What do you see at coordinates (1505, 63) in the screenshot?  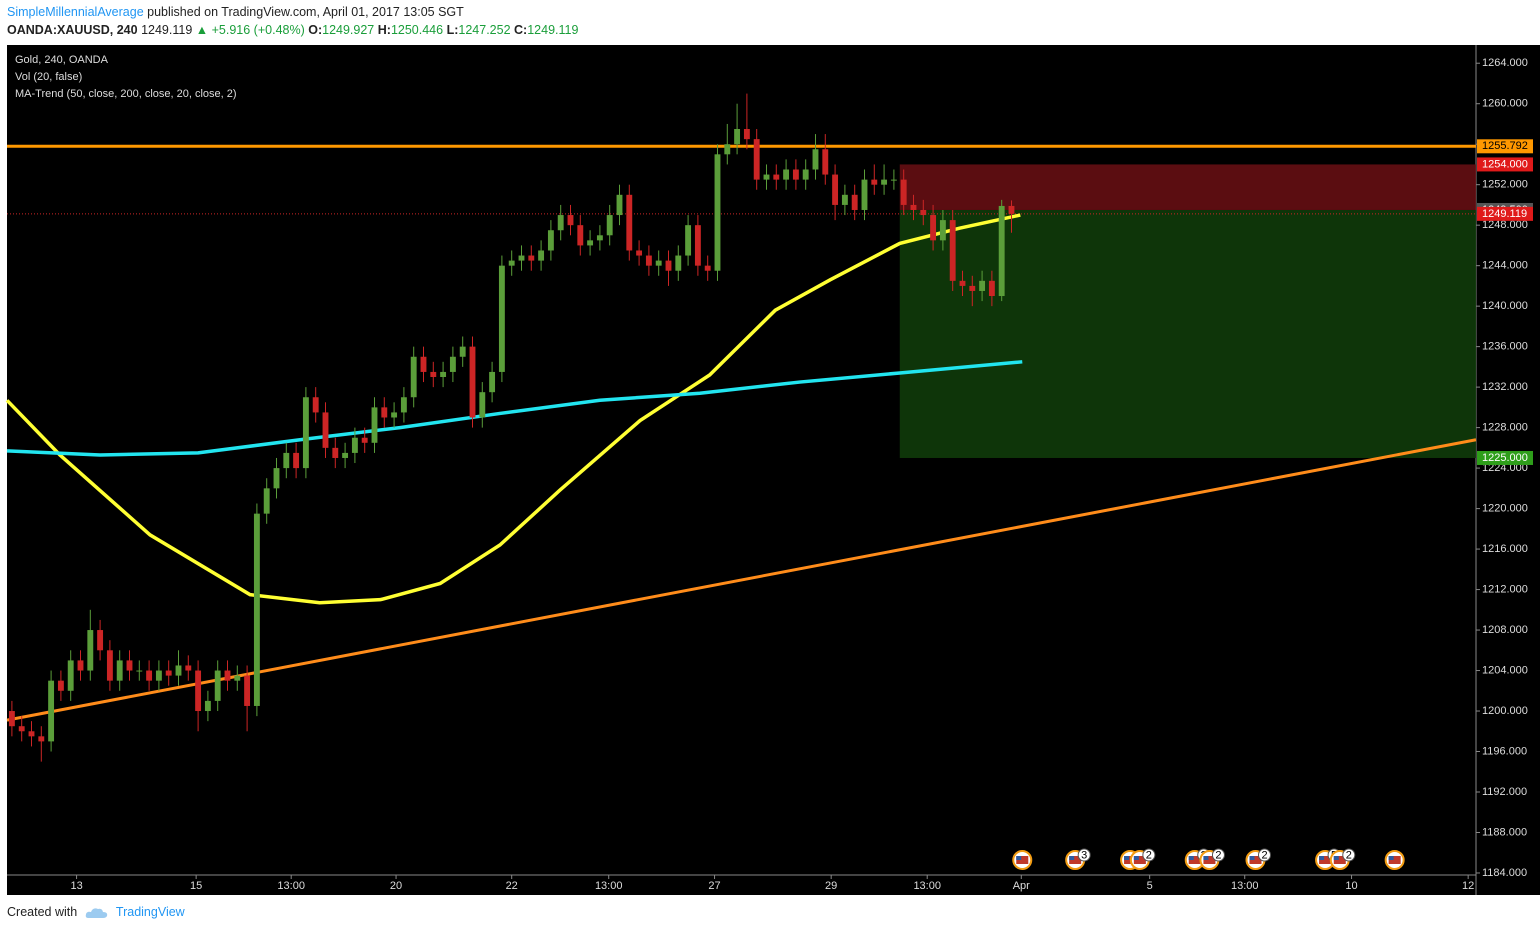 I see `y-tick-label: 1264.000` at bounding box center [1505, 63].